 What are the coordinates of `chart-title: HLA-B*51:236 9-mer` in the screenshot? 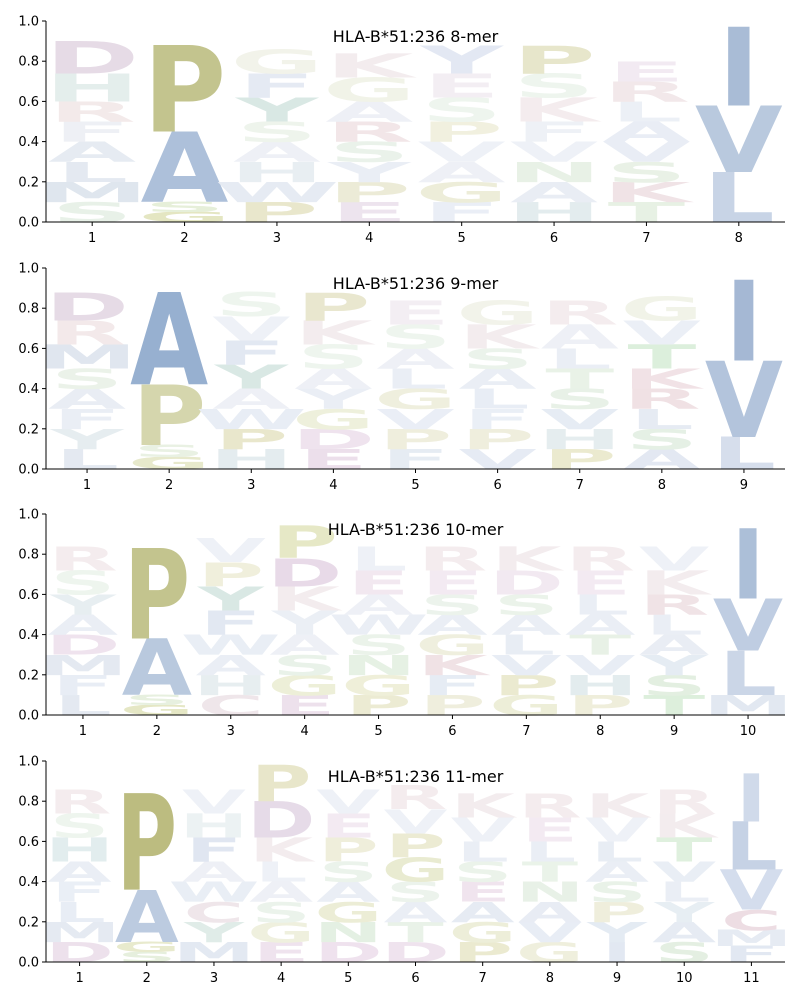 It's located at (416, 283).